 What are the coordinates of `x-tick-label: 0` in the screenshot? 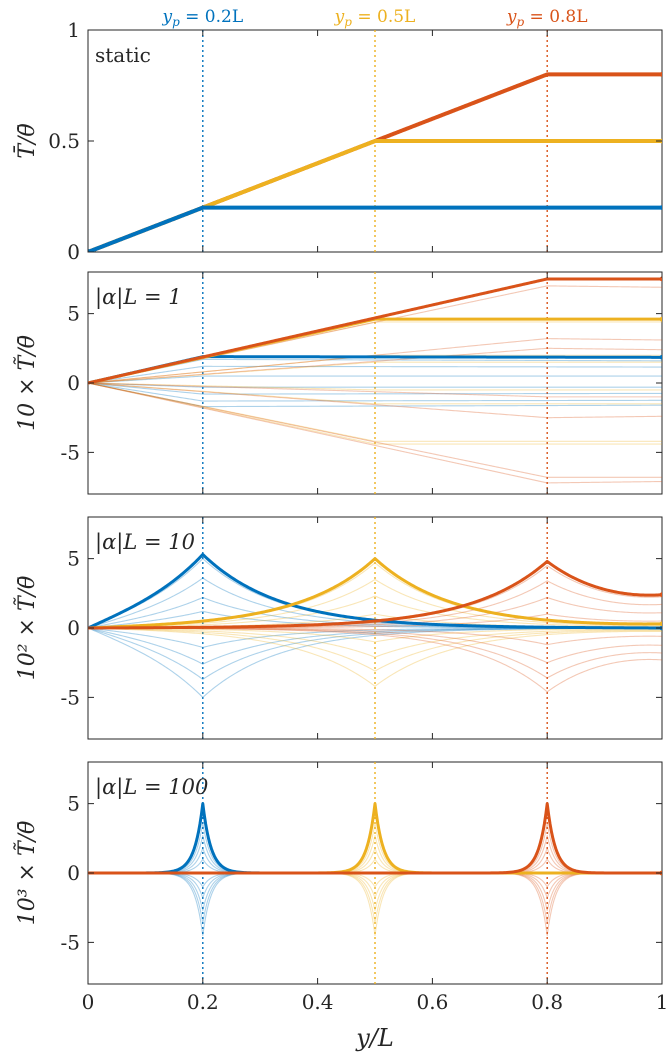 It's located at (88, 1002).